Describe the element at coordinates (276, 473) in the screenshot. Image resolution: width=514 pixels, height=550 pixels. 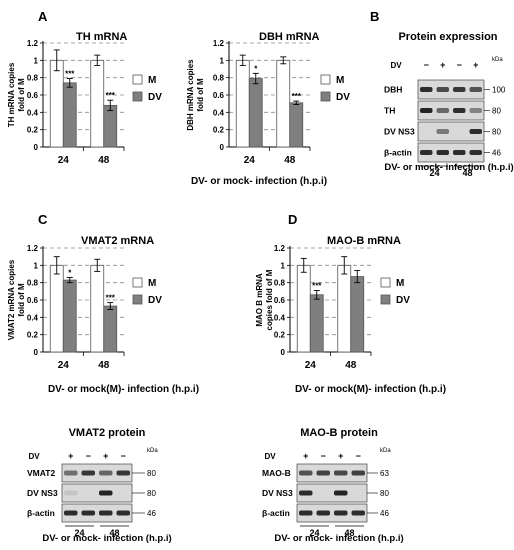
I see `blot-row-label: MAO-B` at that location.